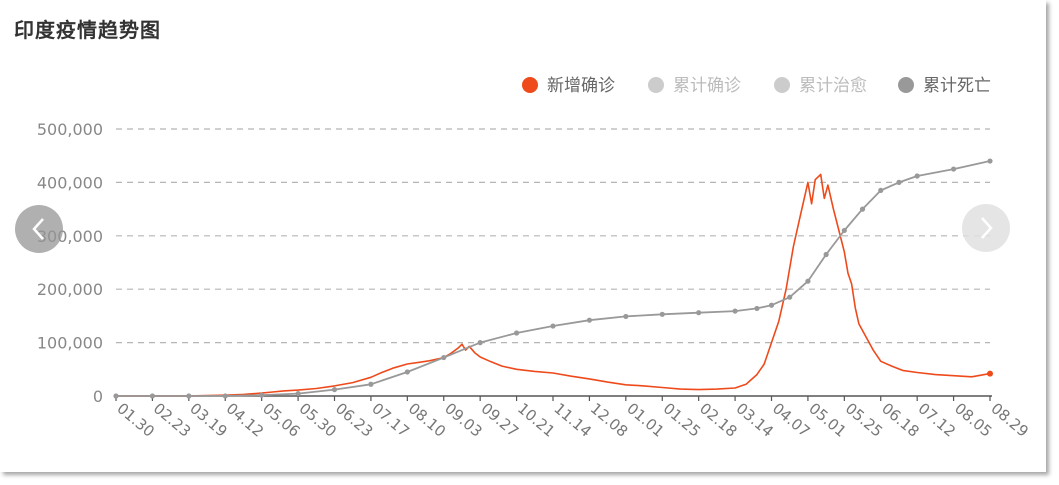 Image resolution: width=1059 pixels, height=485 pixels. Describe the element at coordinates (707, 86) in the screenshot. I see `legend-label: 累计确诊` at that location.